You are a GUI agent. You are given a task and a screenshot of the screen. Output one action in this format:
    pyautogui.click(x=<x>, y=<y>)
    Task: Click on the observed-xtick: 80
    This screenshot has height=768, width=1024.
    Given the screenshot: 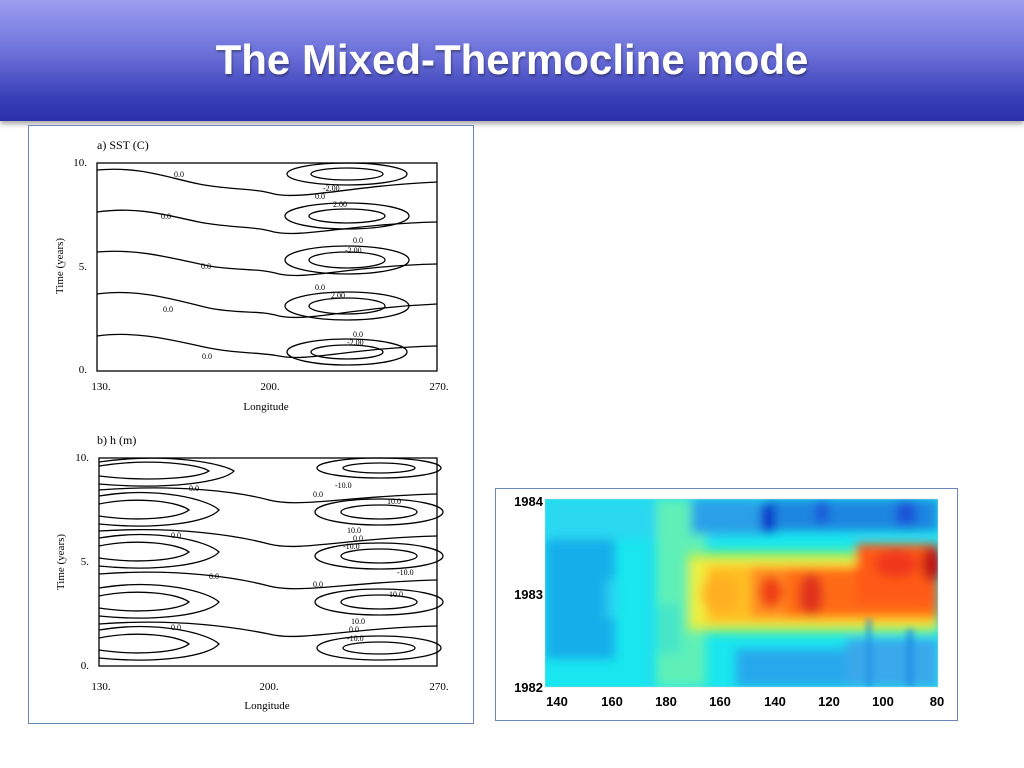 What is the action you would take?
    pyautogui.click(x=937, y=701)
    